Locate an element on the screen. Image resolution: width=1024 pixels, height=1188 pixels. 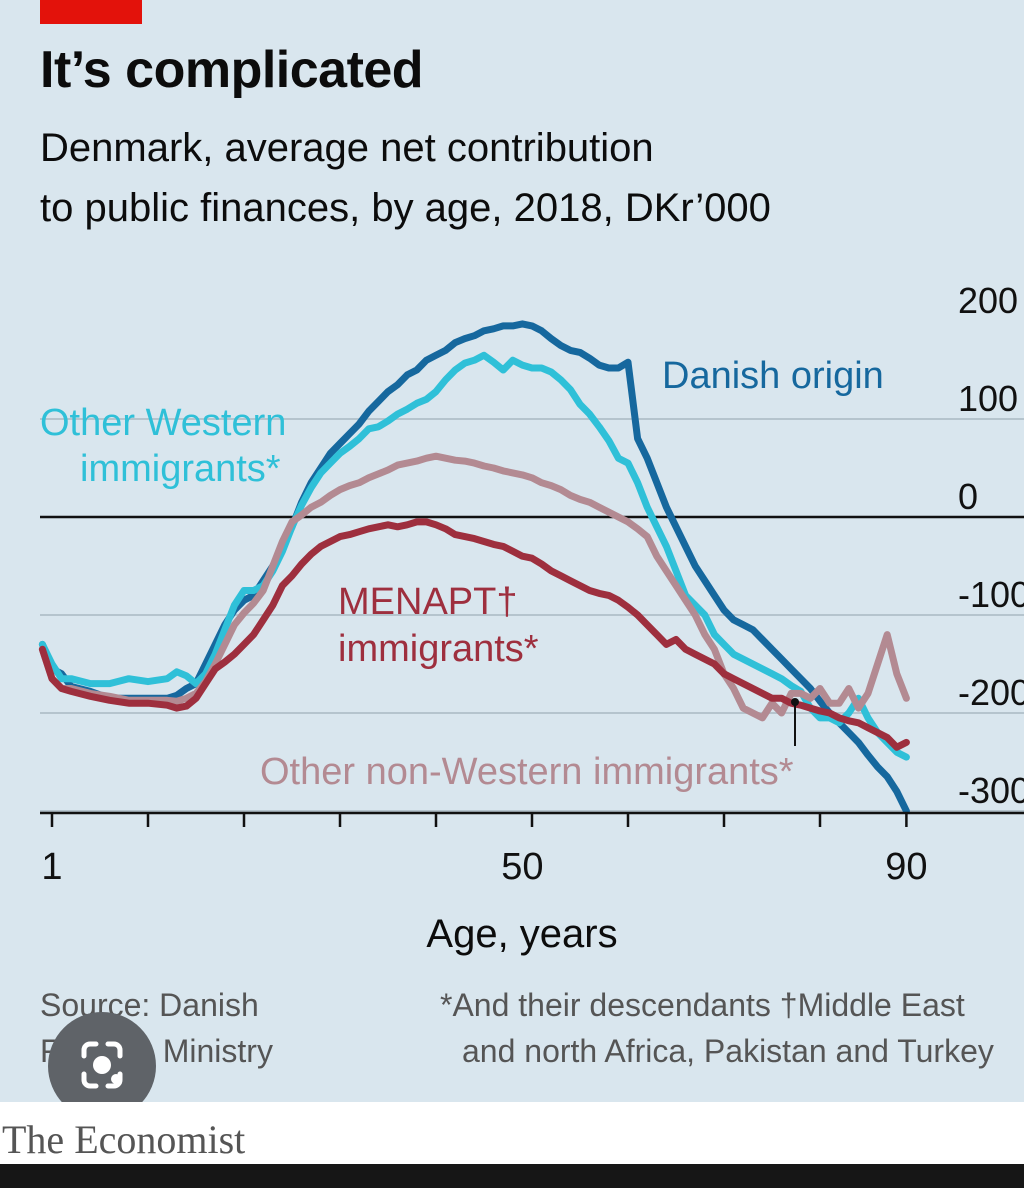
y-tick-label: 0 is located at coordinates (968, 496).